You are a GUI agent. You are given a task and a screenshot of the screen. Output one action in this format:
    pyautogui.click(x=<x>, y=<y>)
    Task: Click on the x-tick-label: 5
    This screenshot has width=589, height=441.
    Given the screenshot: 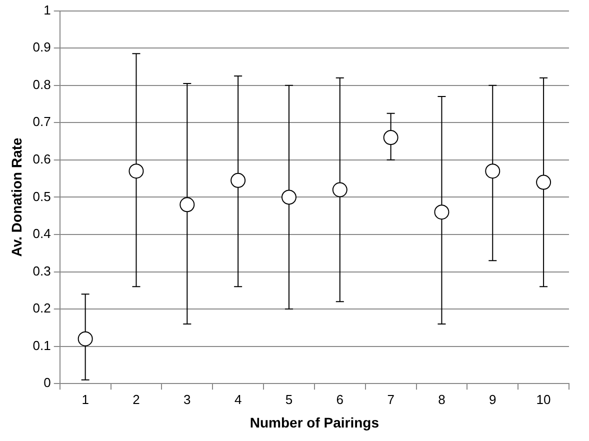 What is the action you would take?
    pyautogui.click(x=289, y=399)
    